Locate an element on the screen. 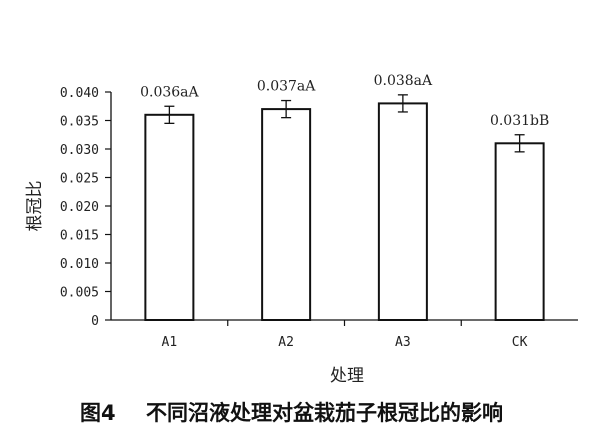  x-tick-label: A3 is located at coordinates (403, 342).